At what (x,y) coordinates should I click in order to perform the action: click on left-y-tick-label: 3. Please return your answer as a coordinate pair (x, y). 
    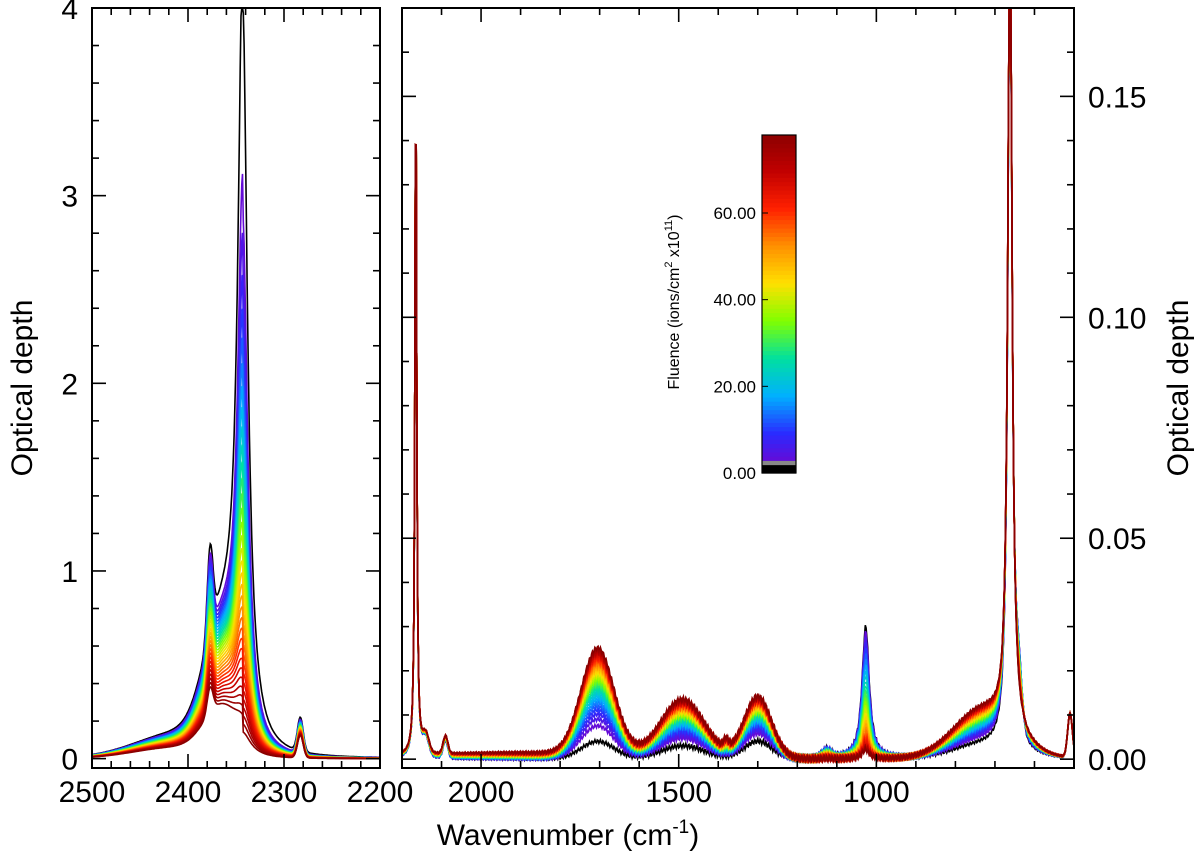
    Looking at the image, I should click on (69, 197).